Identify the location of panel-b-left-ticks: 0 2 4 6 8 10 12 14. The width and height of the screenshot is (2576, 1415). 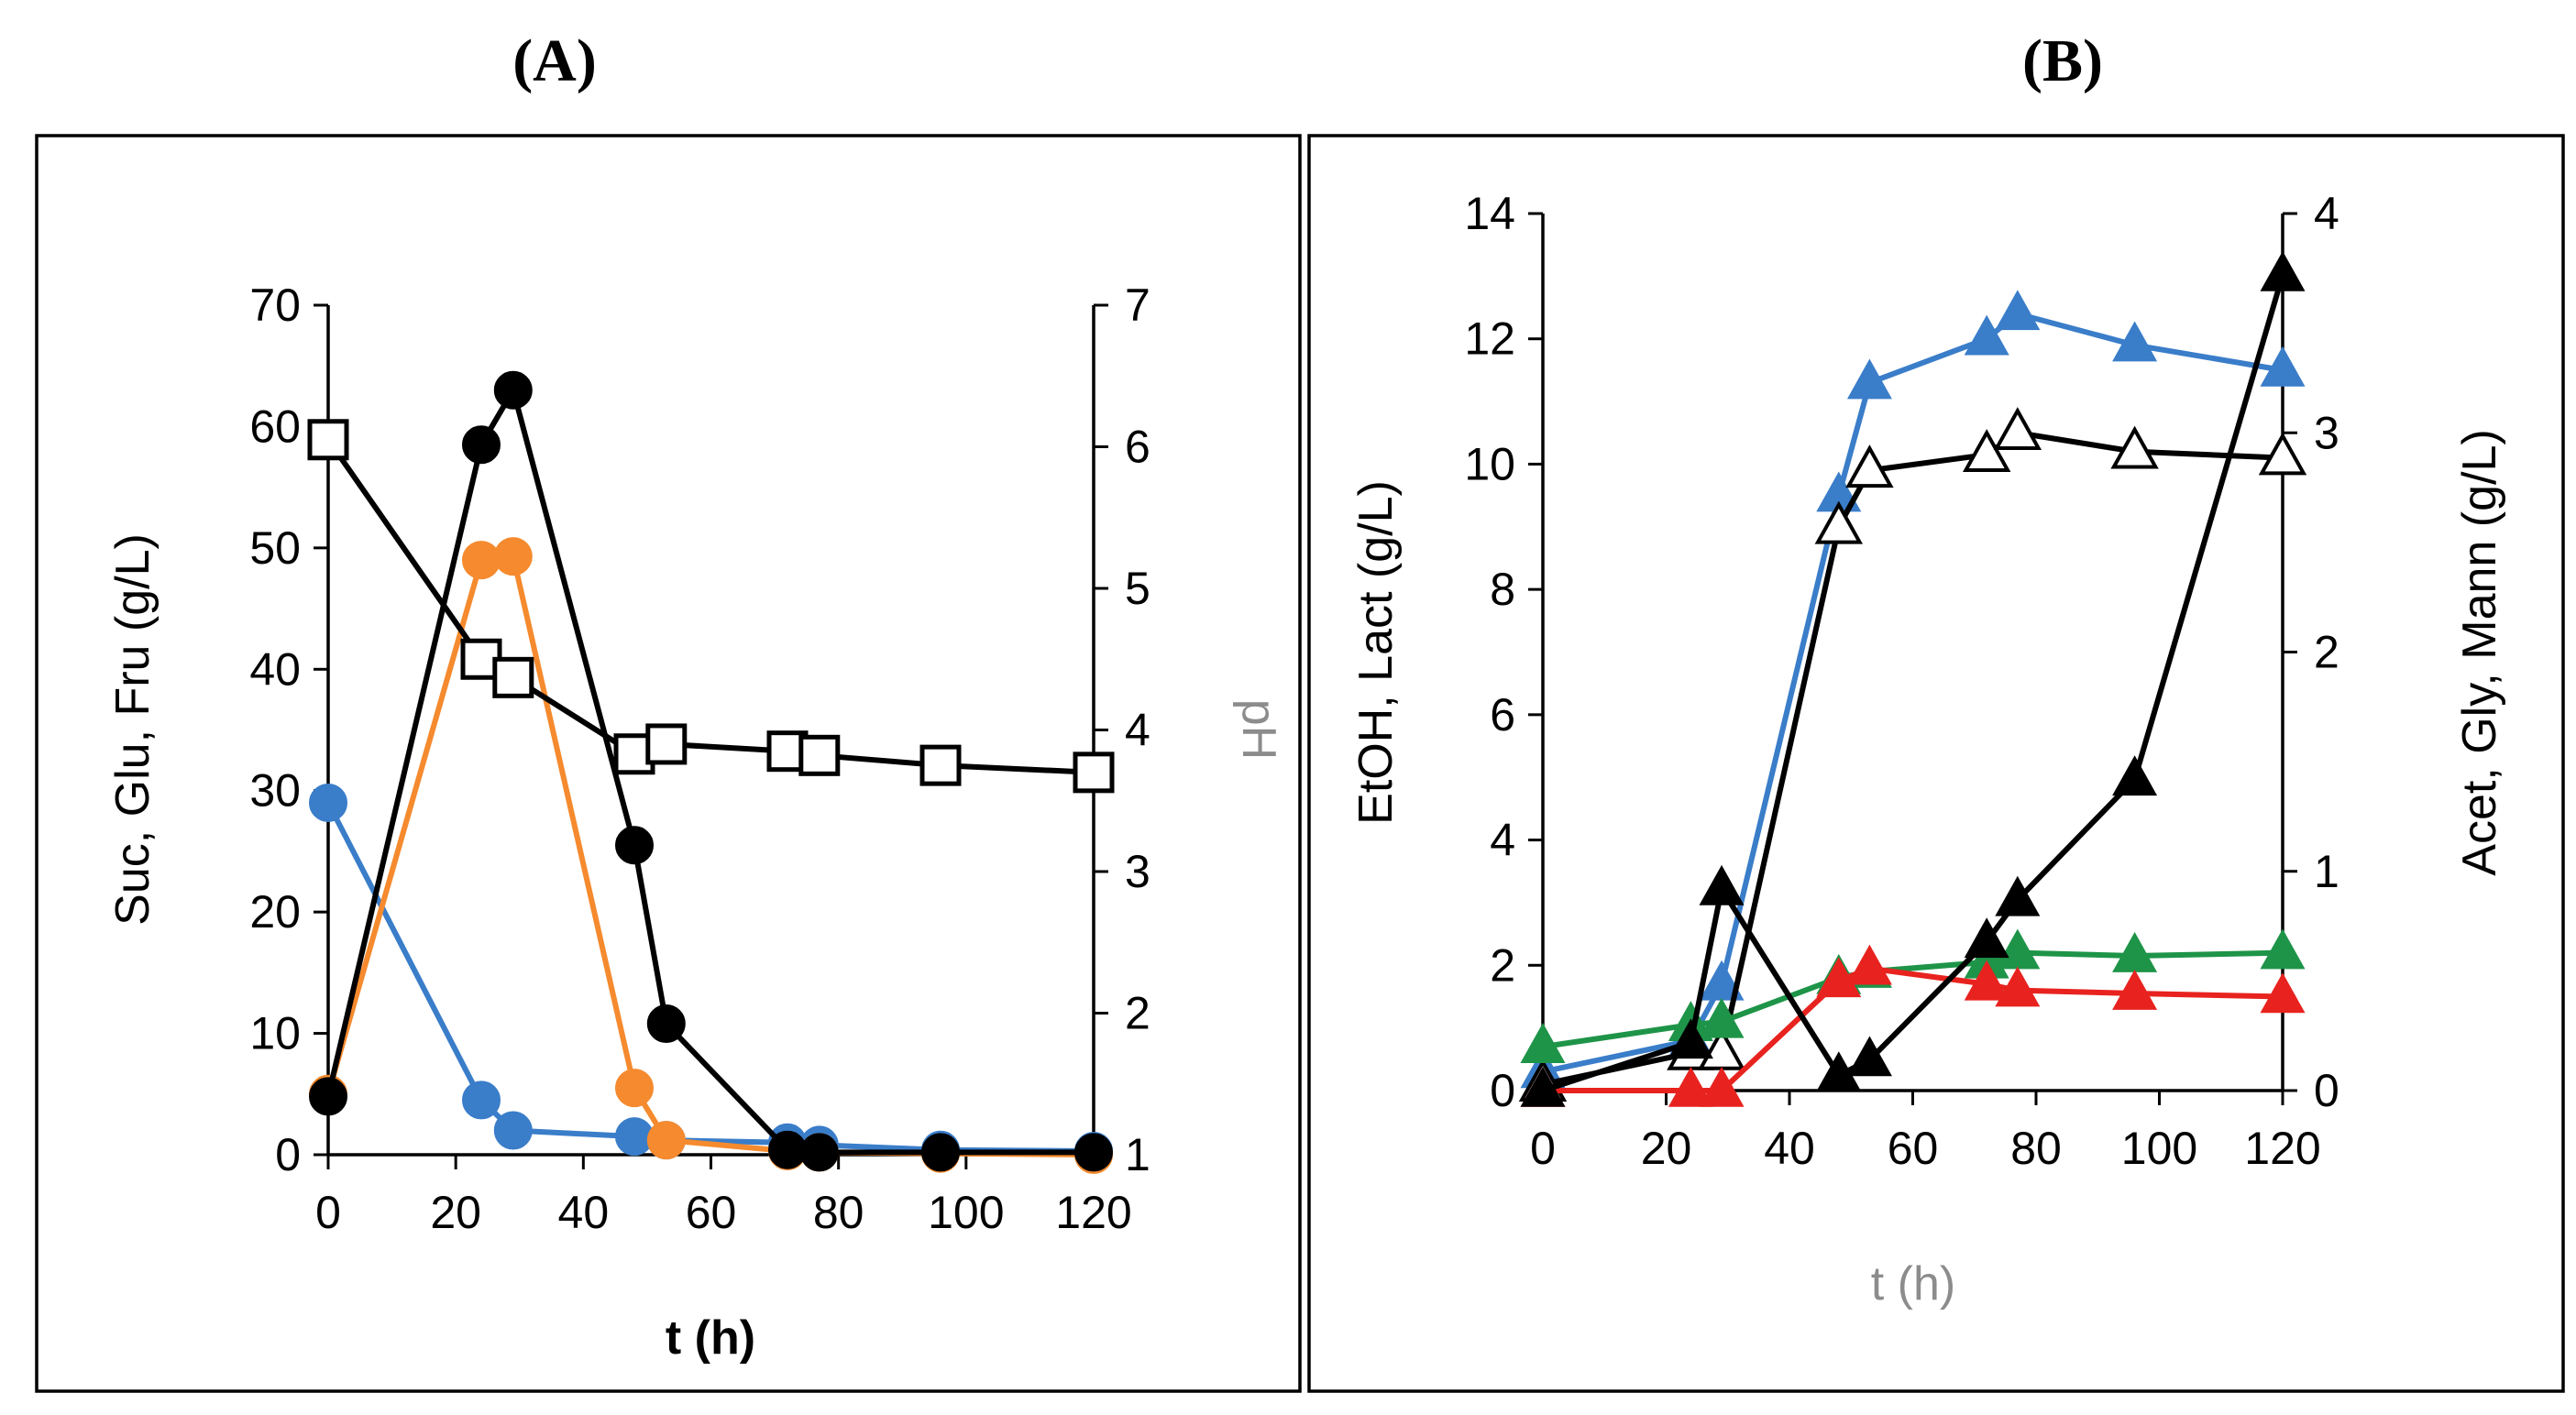
(1503, 652).